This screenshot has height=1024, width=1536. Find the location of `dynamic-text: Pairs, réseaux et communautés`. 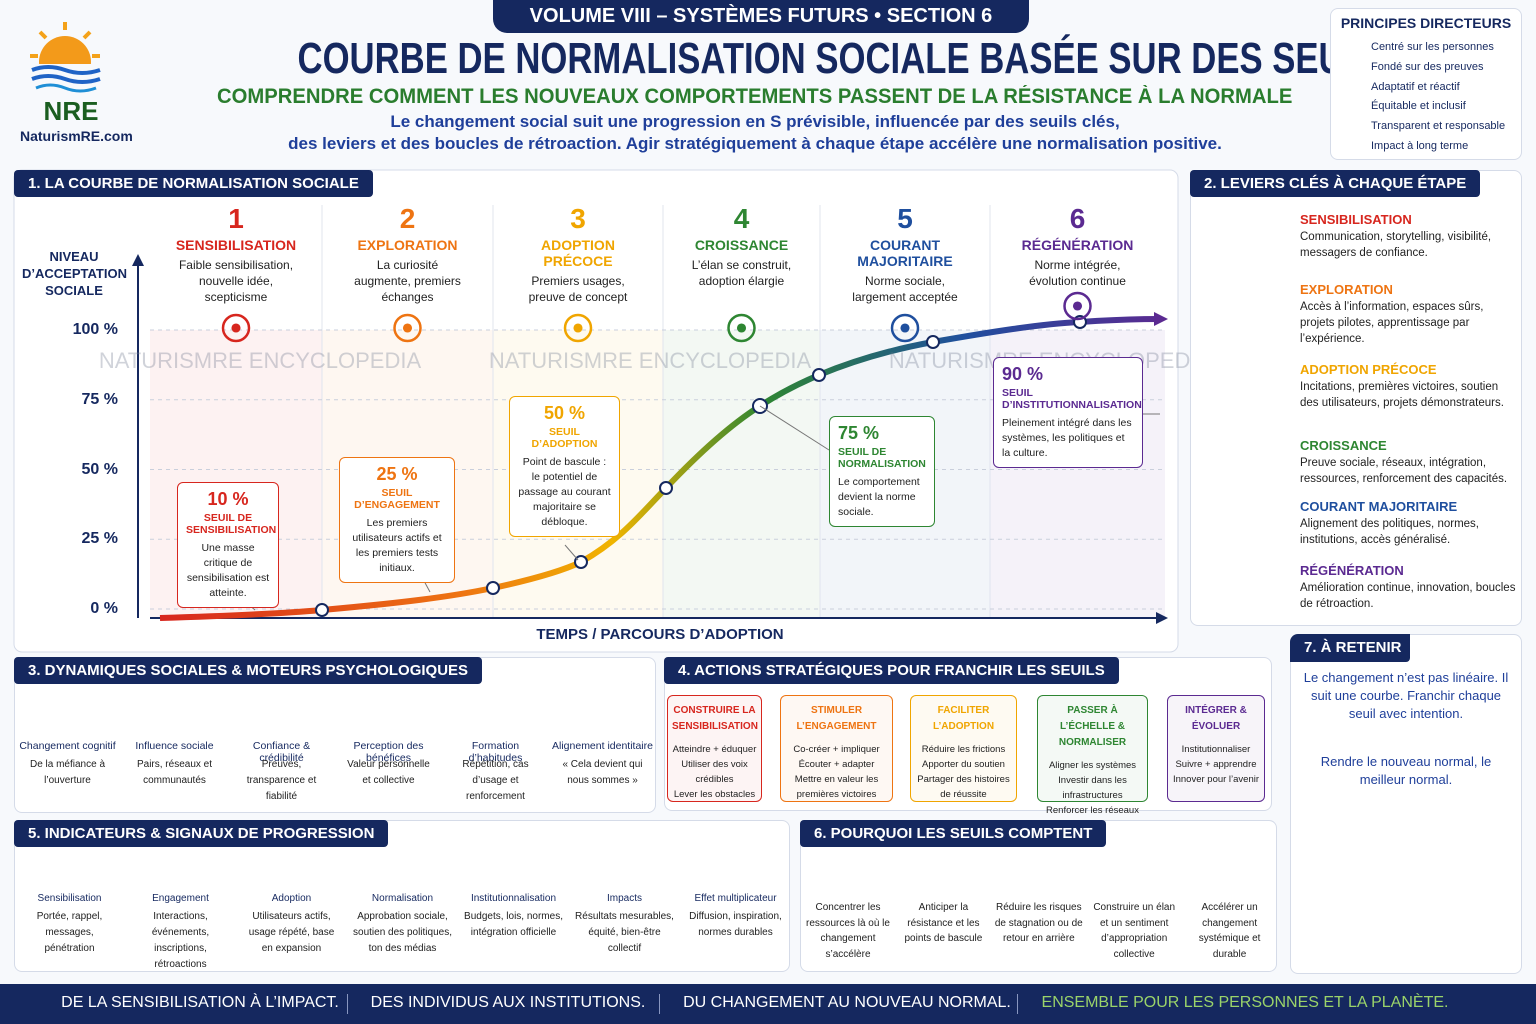

dynamic-text: Pairs, réseaux et communautés is located at coordinates (174, 772).